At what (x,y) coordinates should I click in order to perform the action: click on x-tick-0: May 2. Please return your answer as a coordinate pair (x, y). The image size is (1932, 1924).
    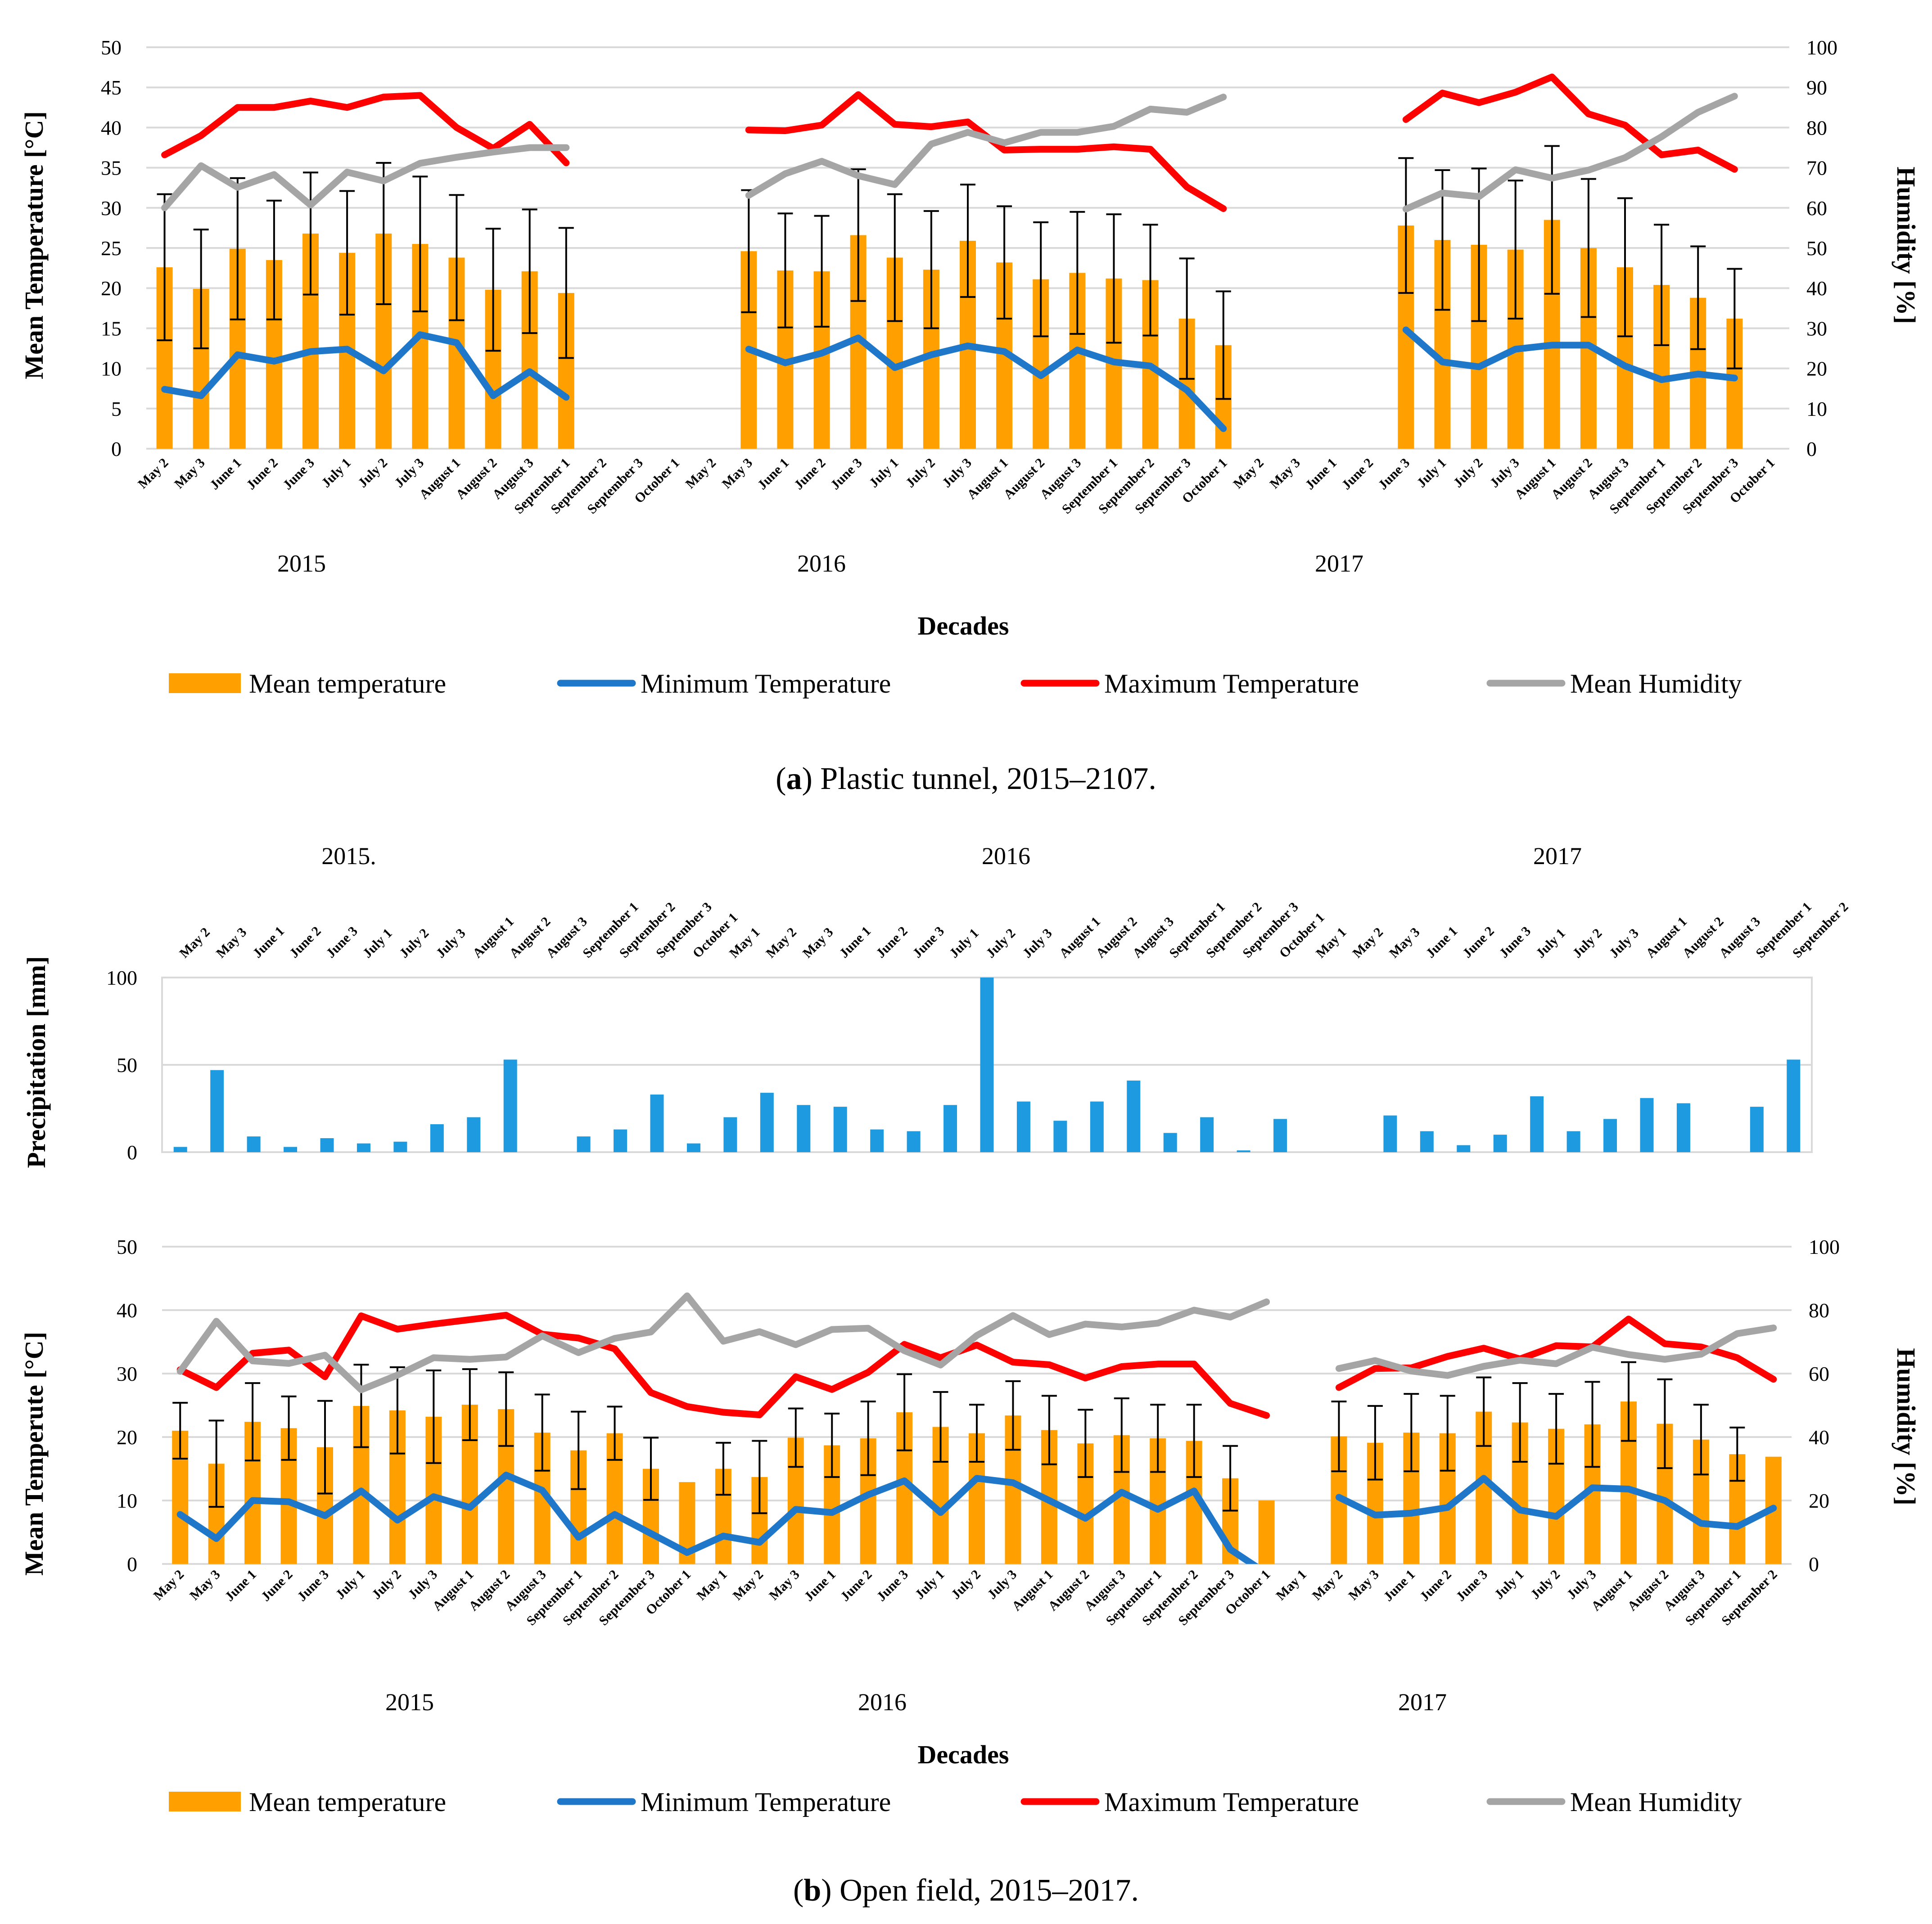
    Looking at the image, I should click on (194, 942).